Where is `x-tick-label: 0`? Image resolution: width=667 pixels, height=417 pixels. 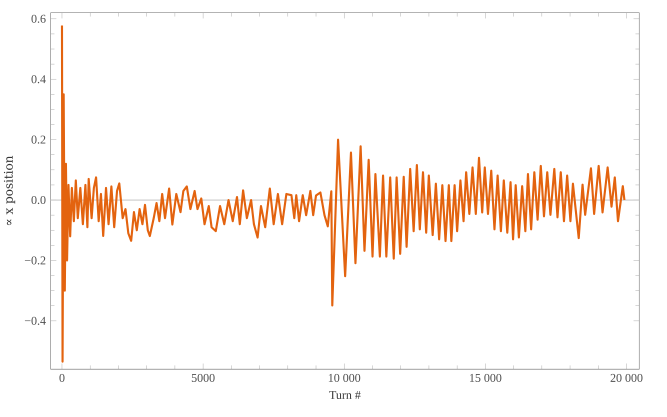 x-tick-label: 0 is located at coordinates (62, 378).